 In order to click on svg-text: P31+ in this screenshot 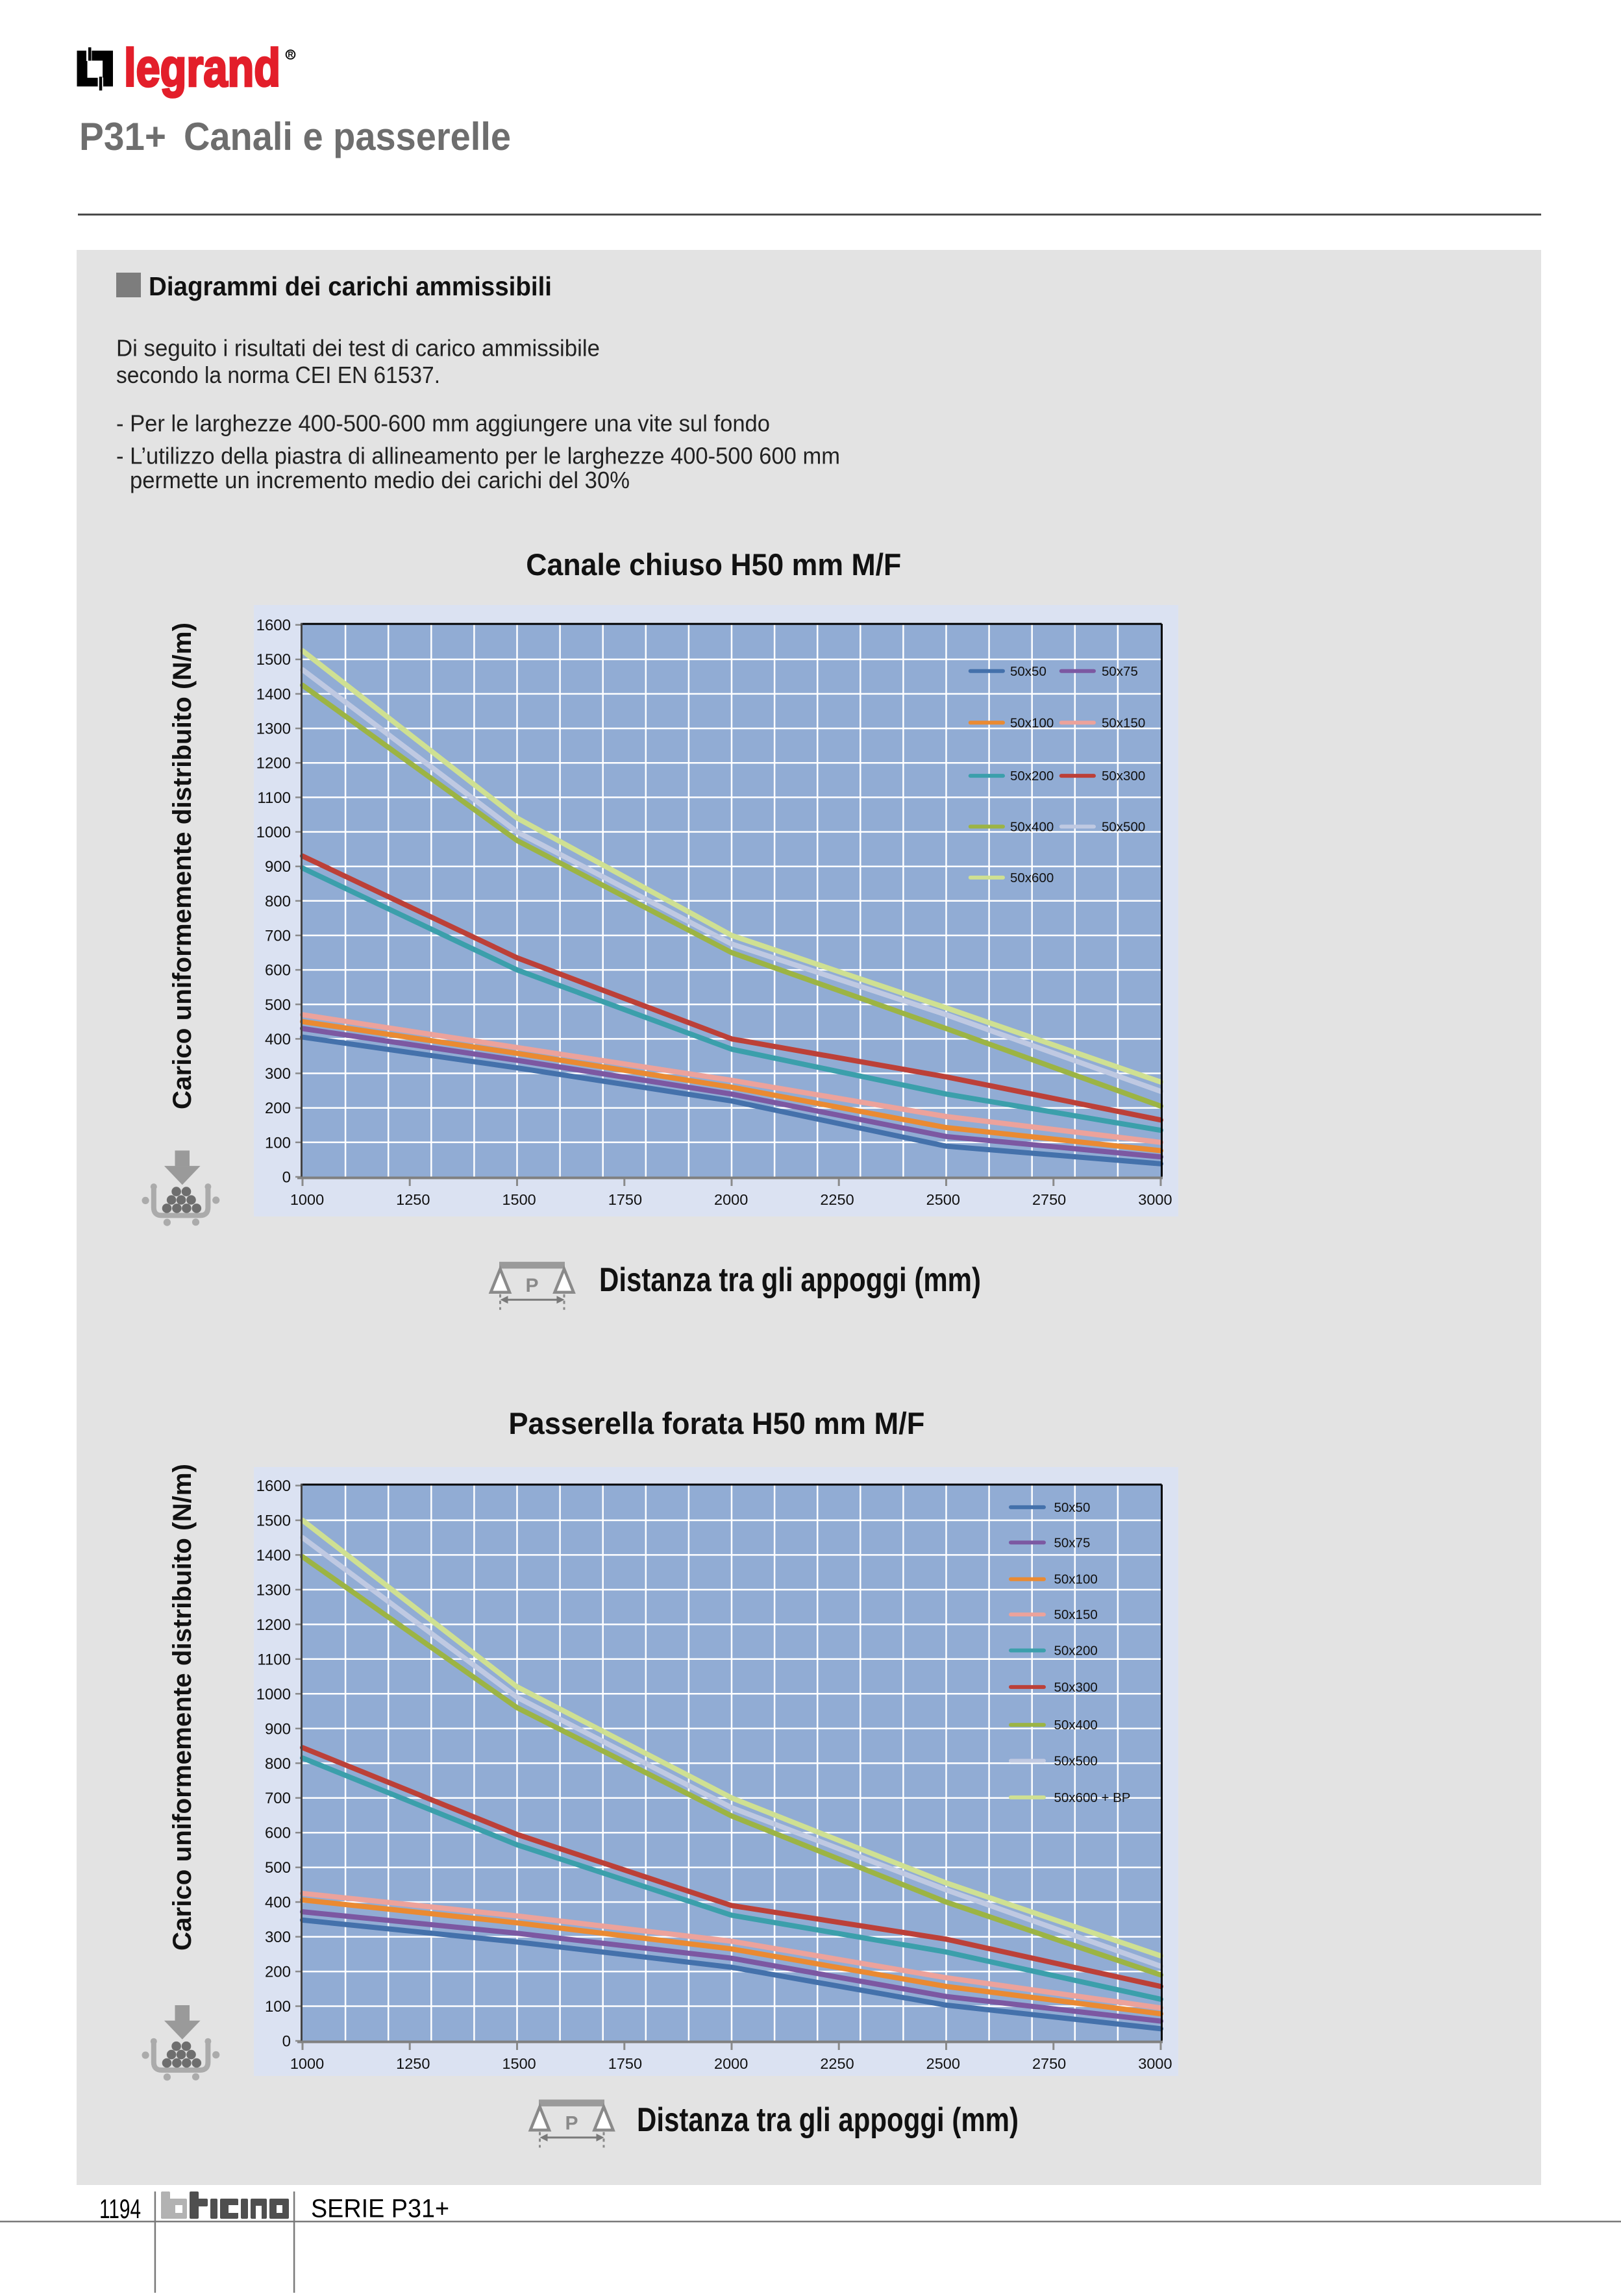, I will do `click(122, 136)`.